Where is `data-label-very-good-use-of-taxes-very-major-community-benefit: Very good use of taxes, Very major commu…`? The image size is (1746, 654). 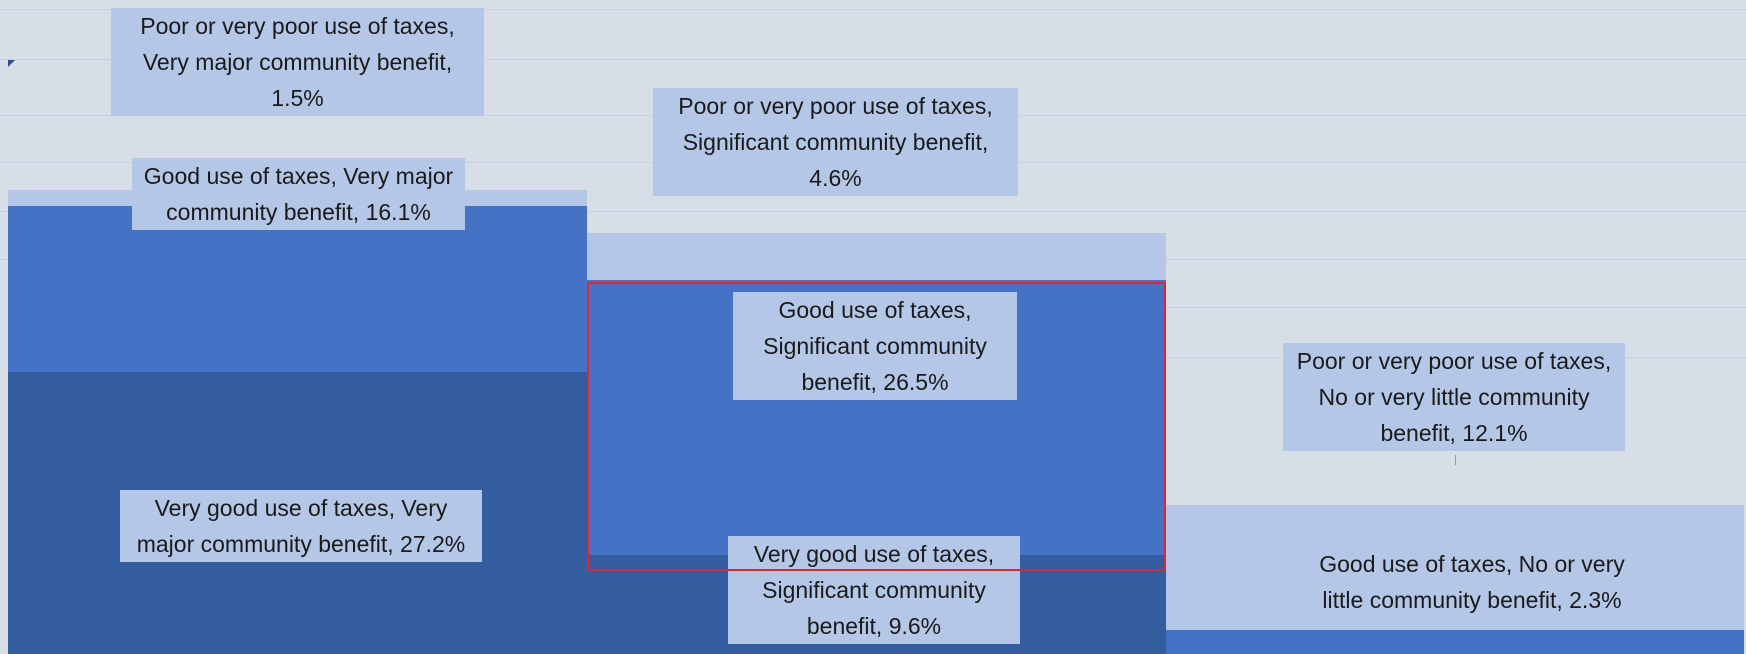 data-label-very-good-use-of-taxes-very-major-community-benefit: Very good use of taxes, Very major commu… is located at coordinates (301, 526).